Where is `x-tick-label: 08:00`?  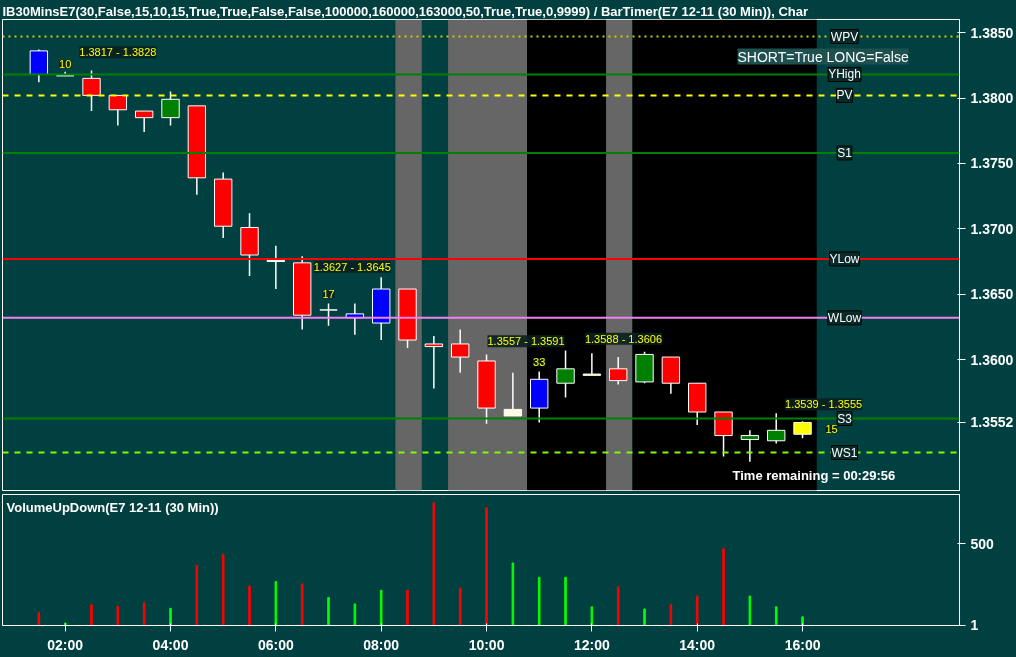
x-tick-label: 08:00 is located at coordinates (381, 644).